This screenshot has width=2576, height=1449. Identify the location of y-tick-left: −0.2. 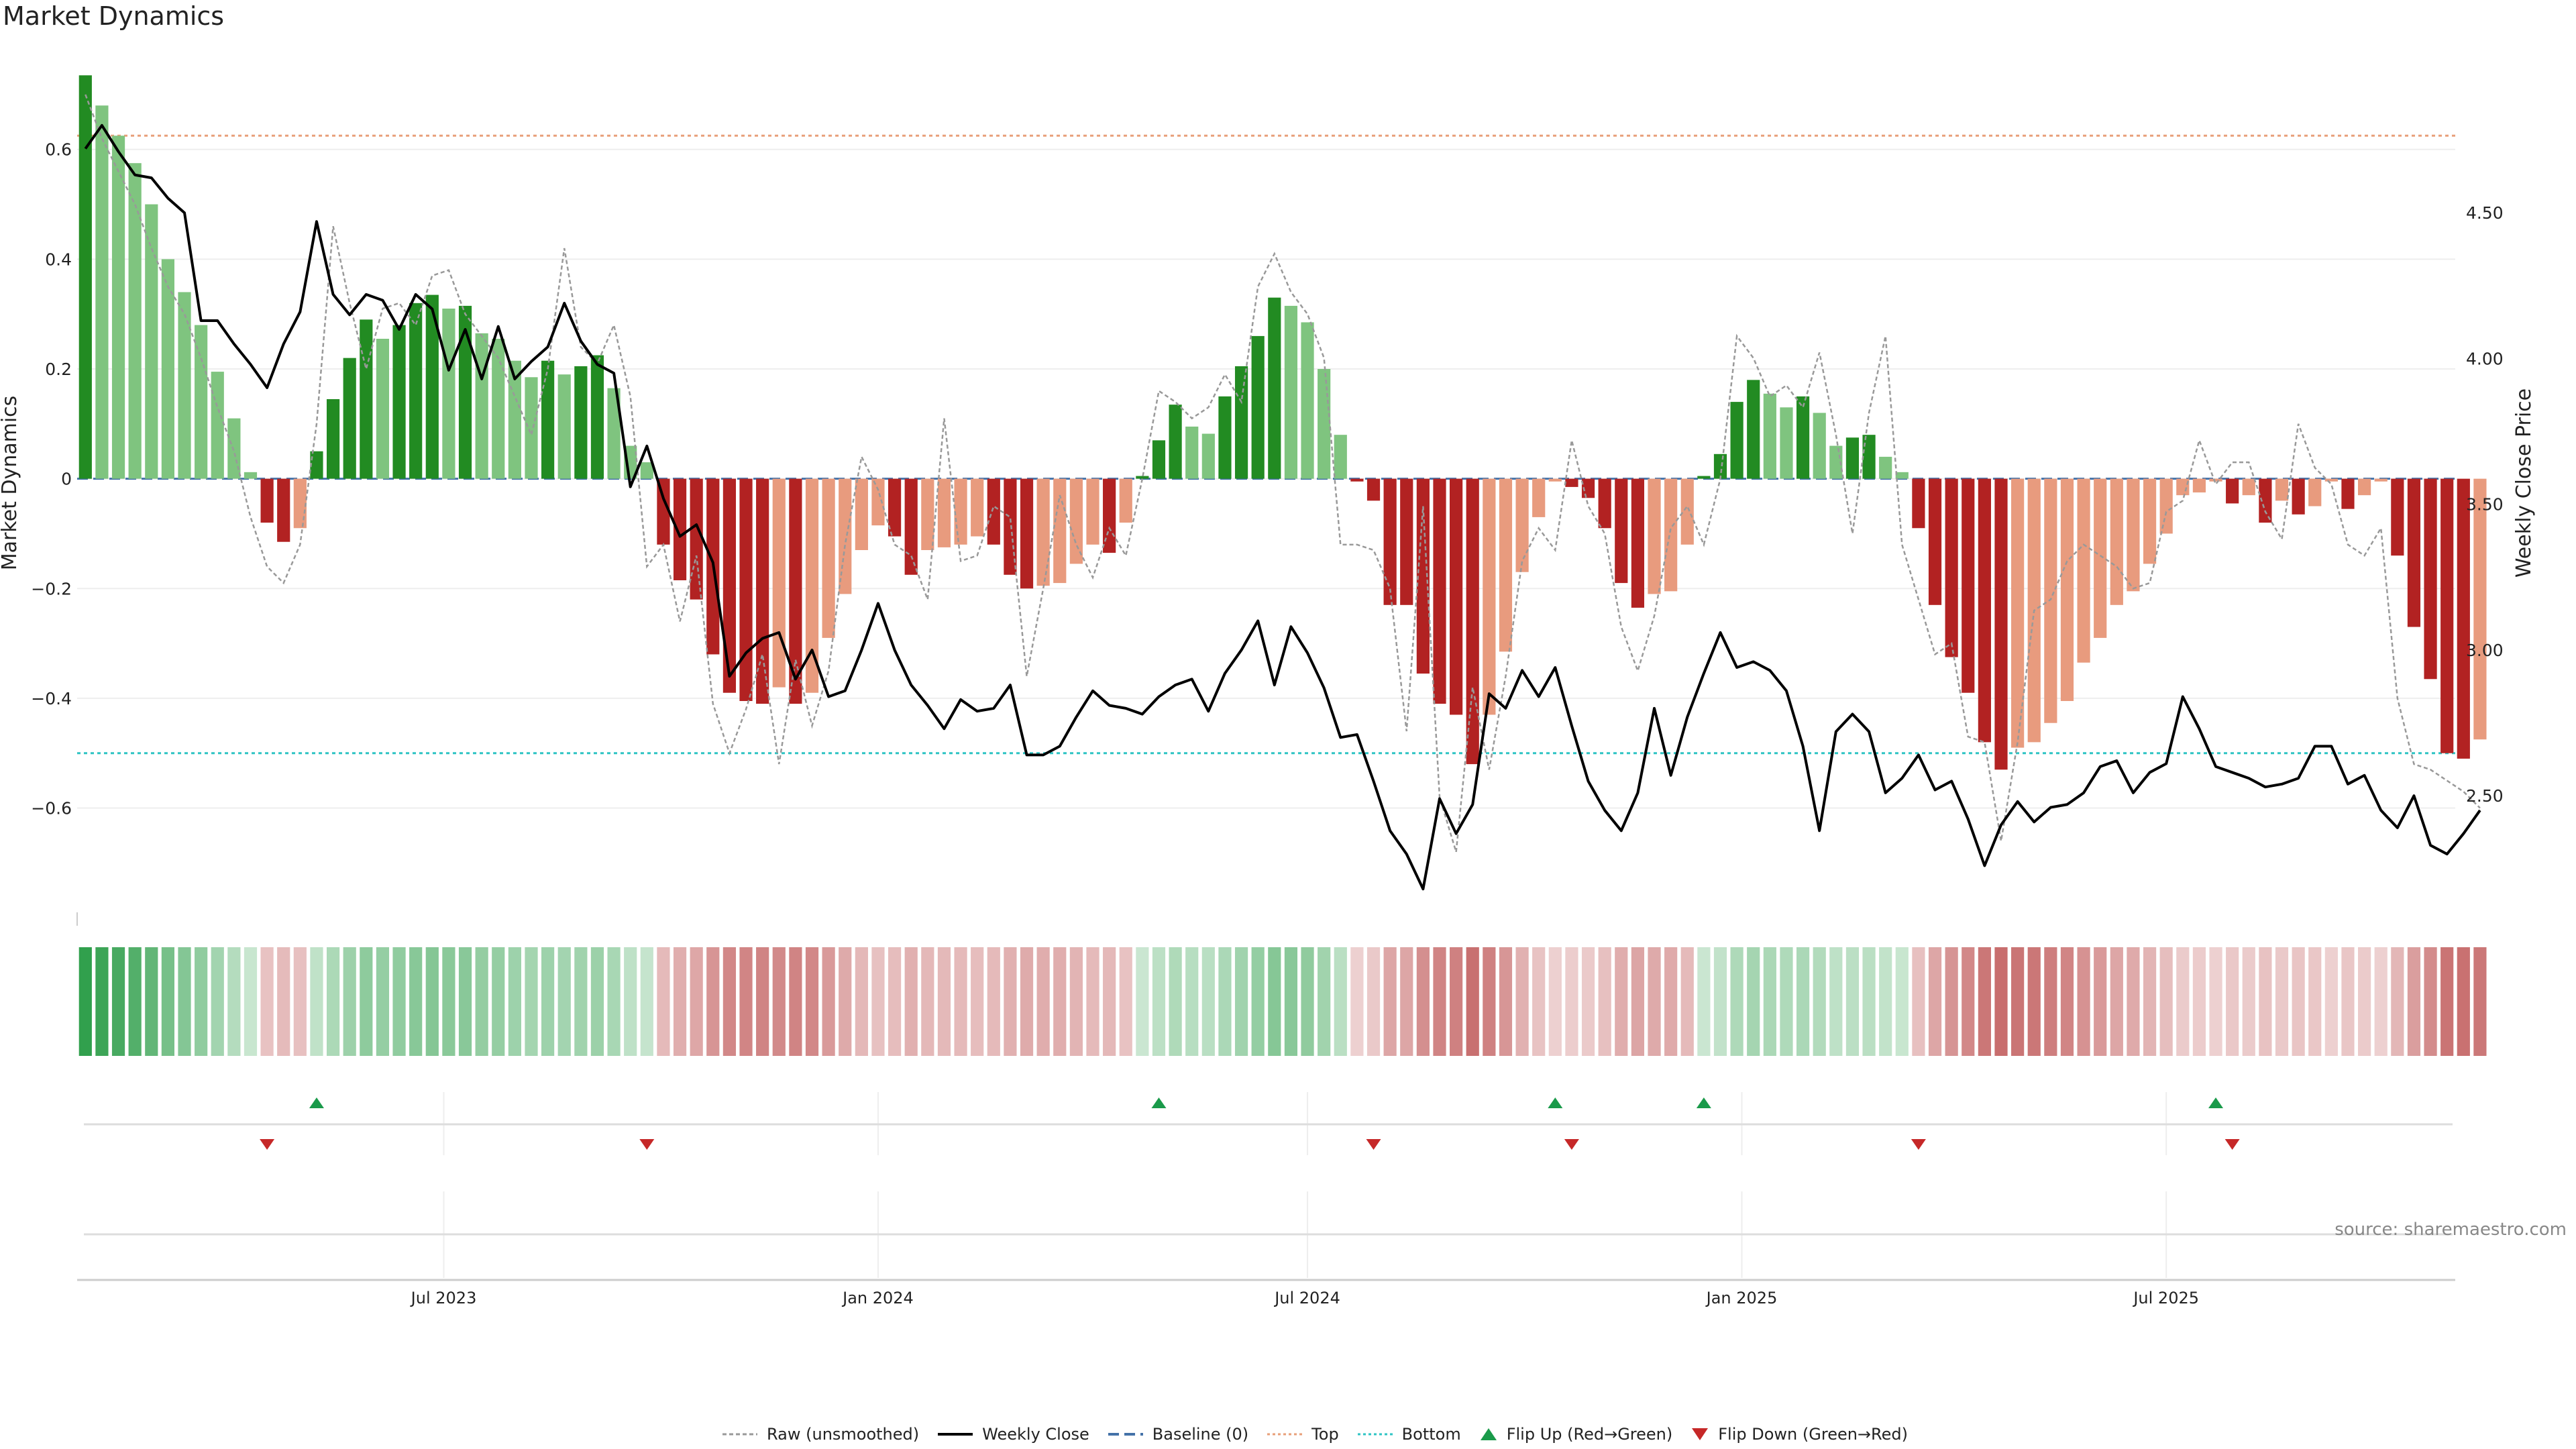
(51, 588).